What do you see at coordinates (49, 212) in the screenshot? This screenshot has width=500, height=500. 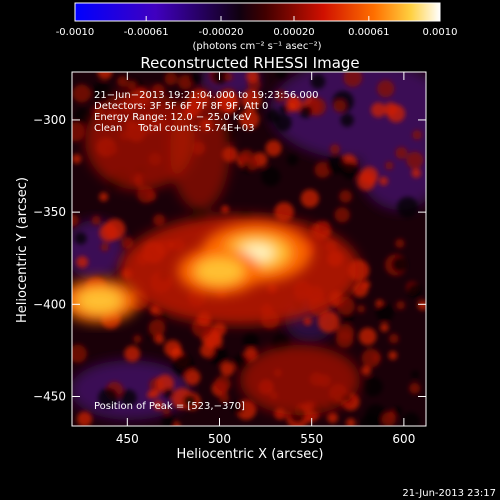 I see `y-tick-label: −350` at bounding box center [49, 212].